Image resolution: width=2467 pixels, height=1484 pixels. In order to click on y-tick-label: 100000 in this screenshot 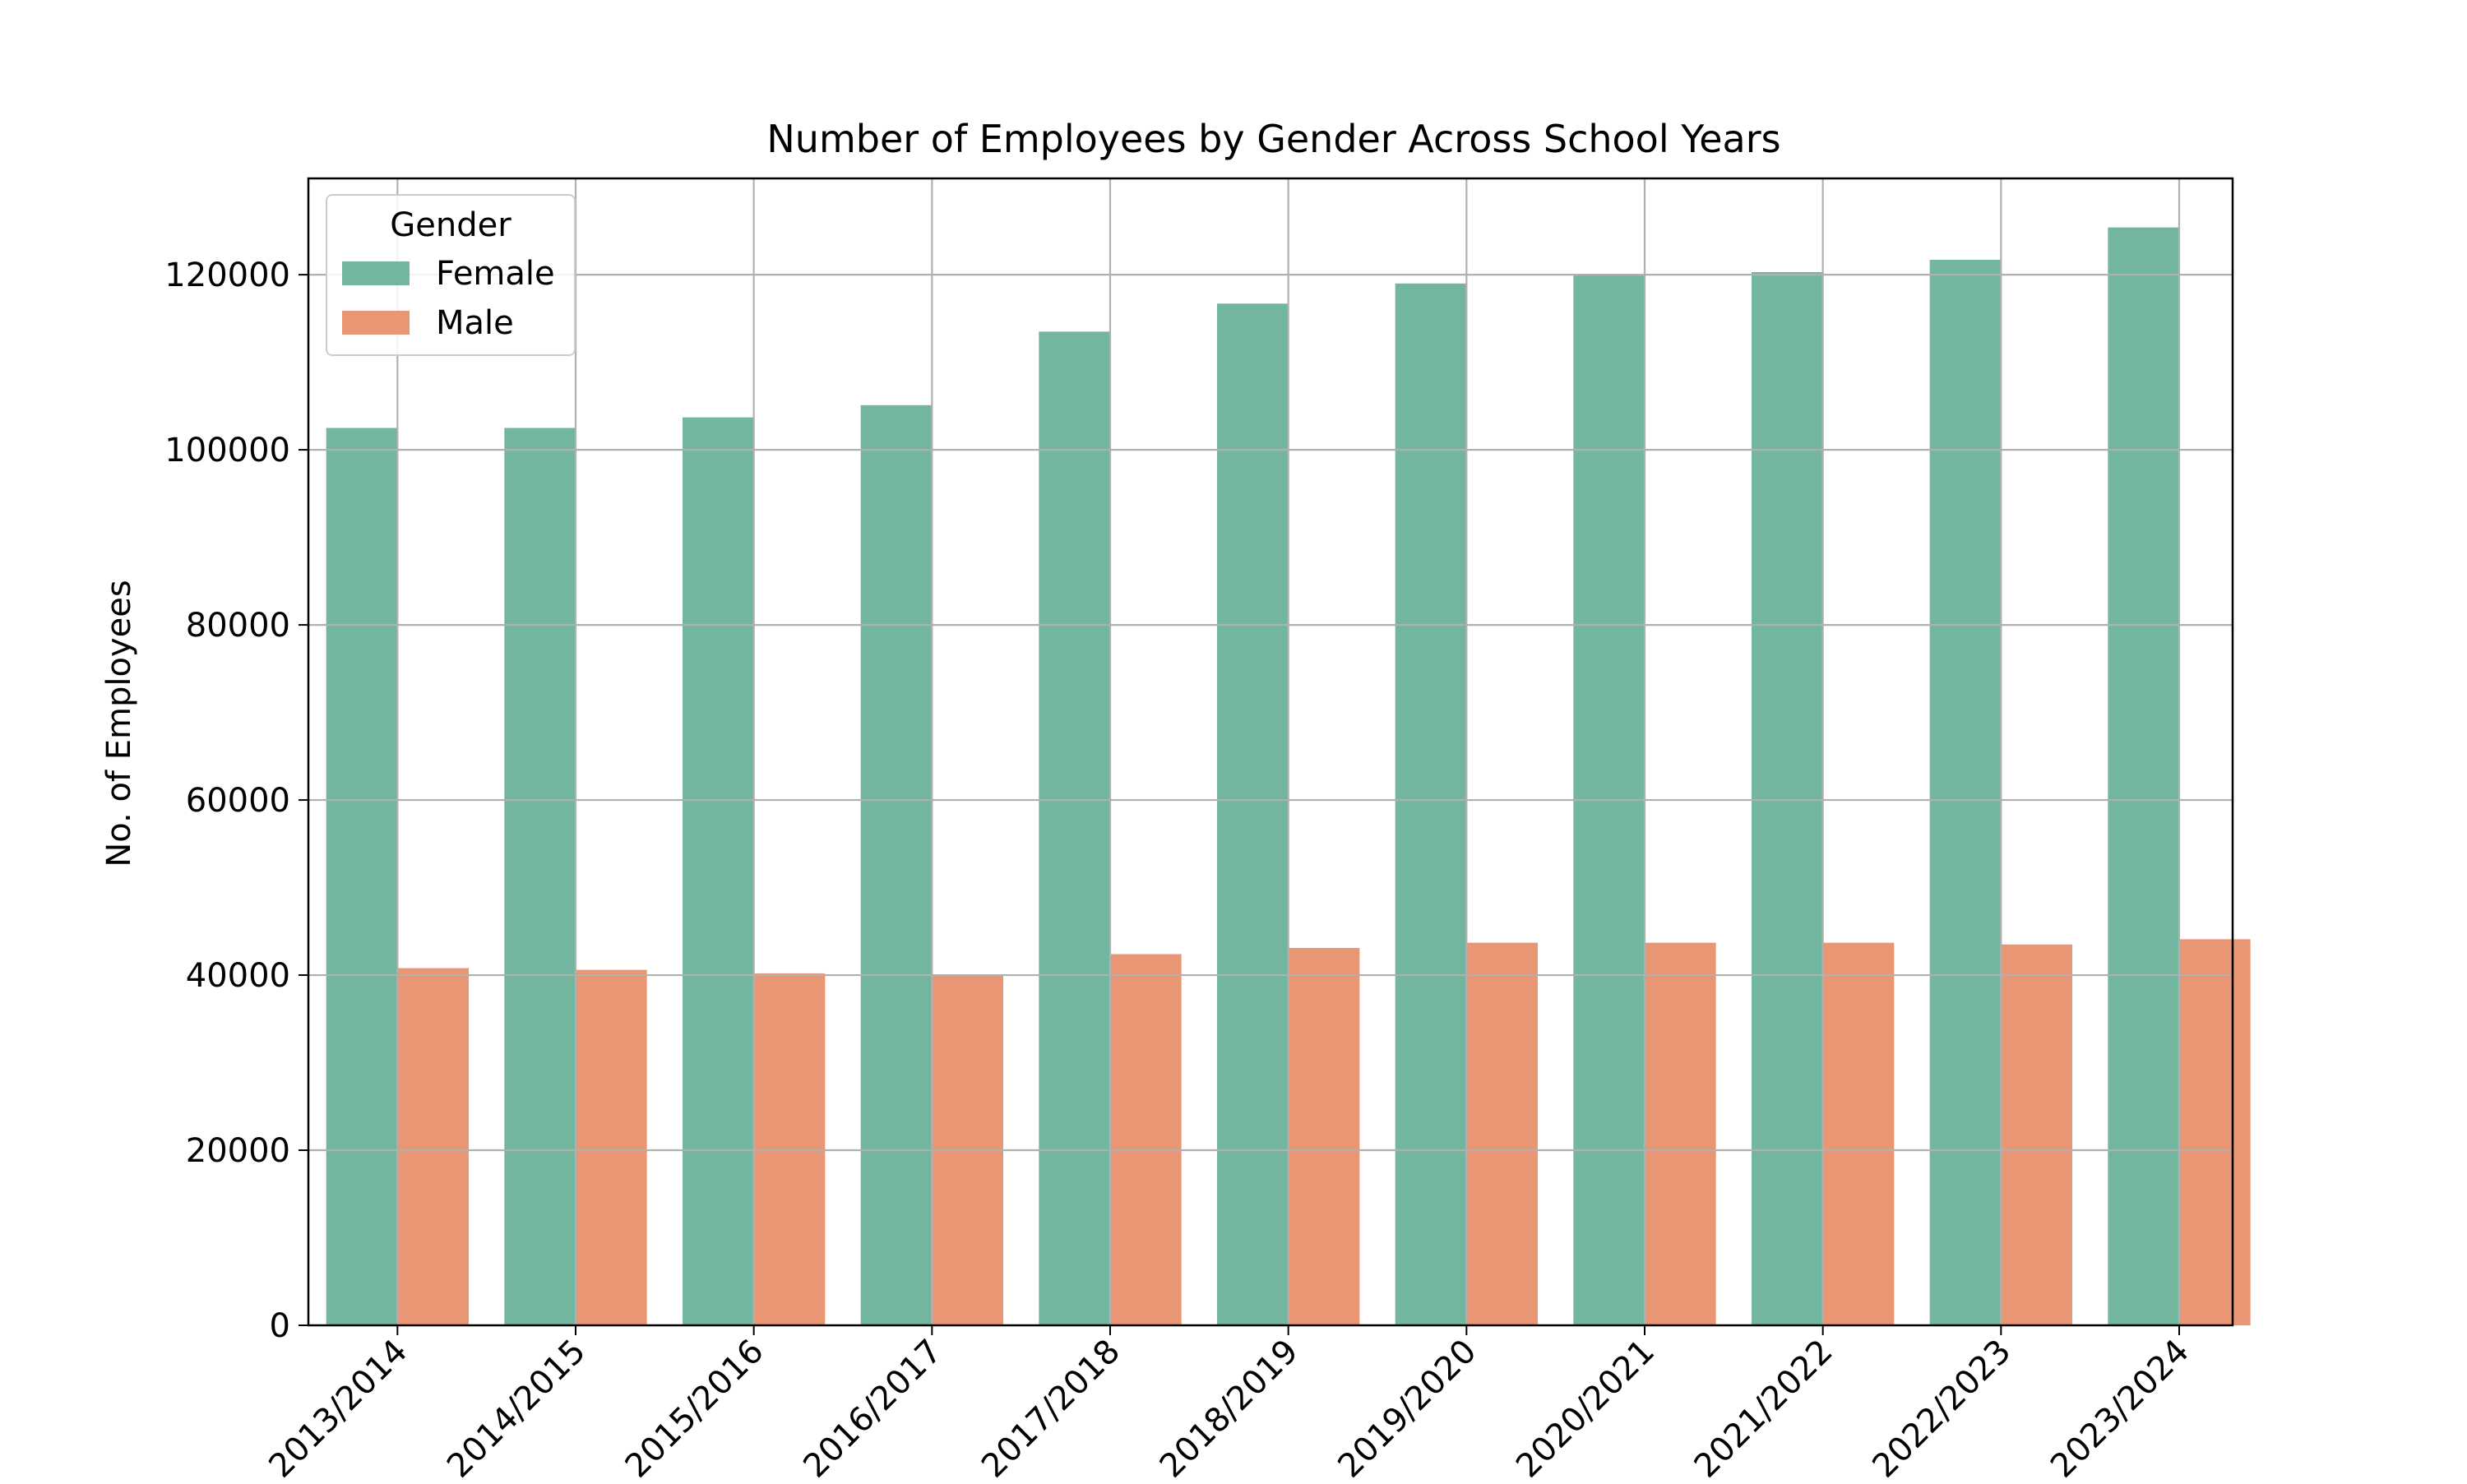, I will do `click(227, 450)`.